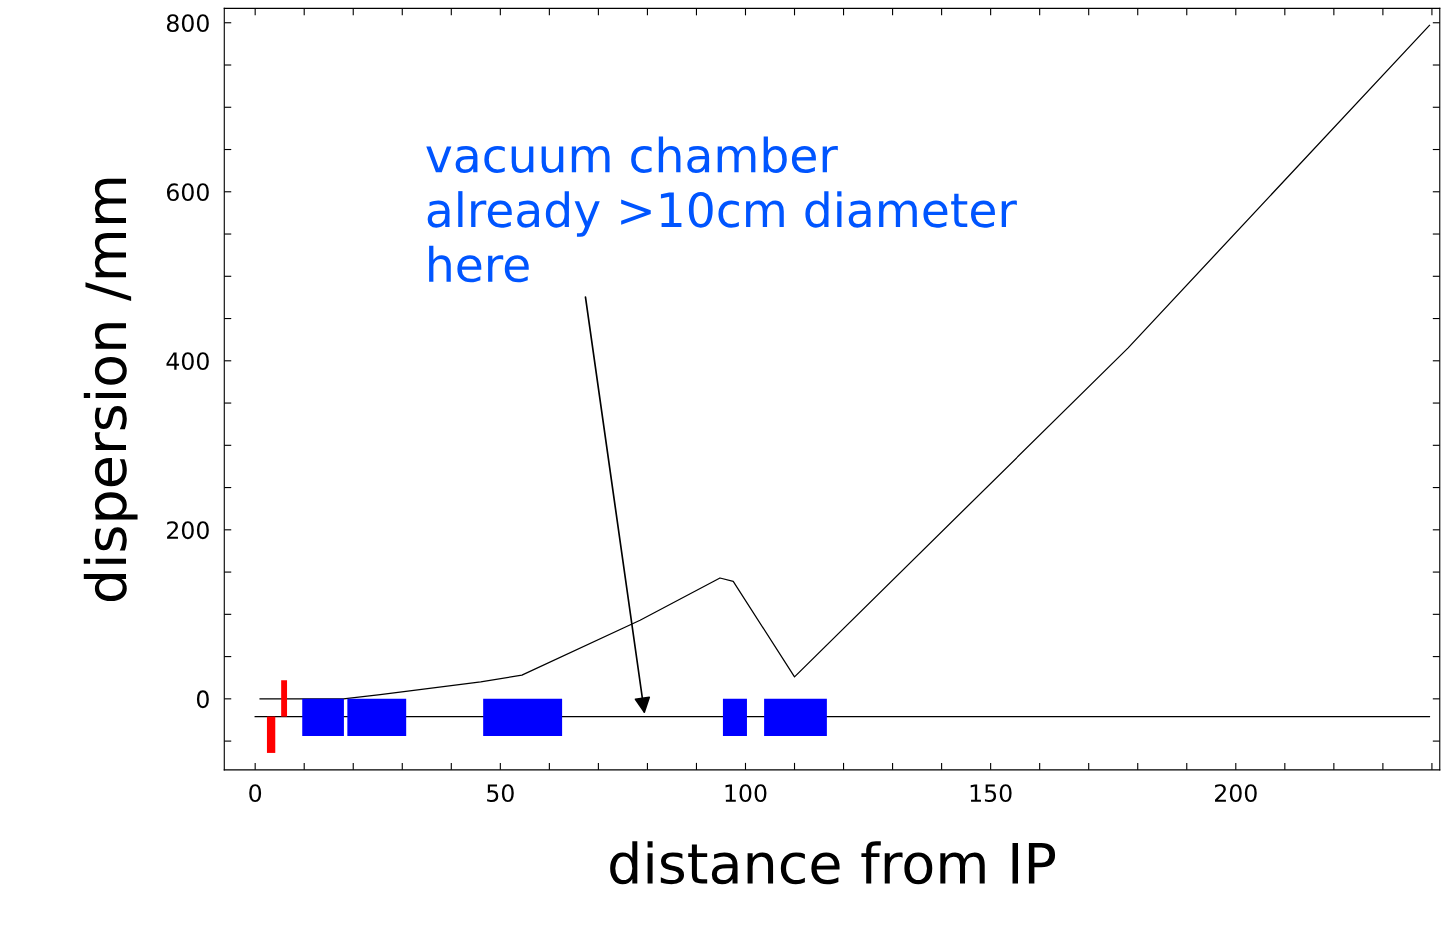 This screenshot has width=1447, height=932. I want to click on x-tick-label: 0, so click(255, 793).